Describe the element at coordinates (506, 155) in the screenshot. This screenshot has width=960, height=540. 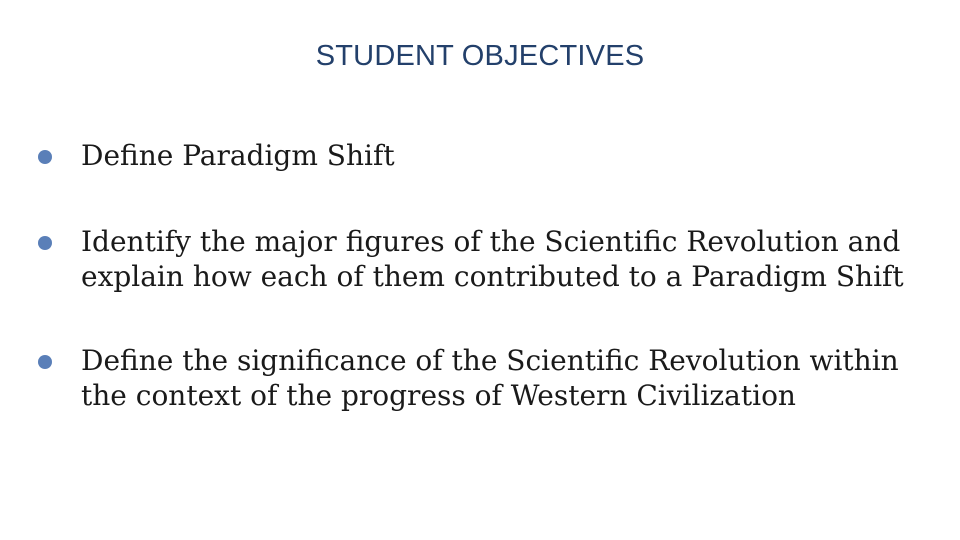
I see `objective-text: Define Paradigm Shift` at that location.